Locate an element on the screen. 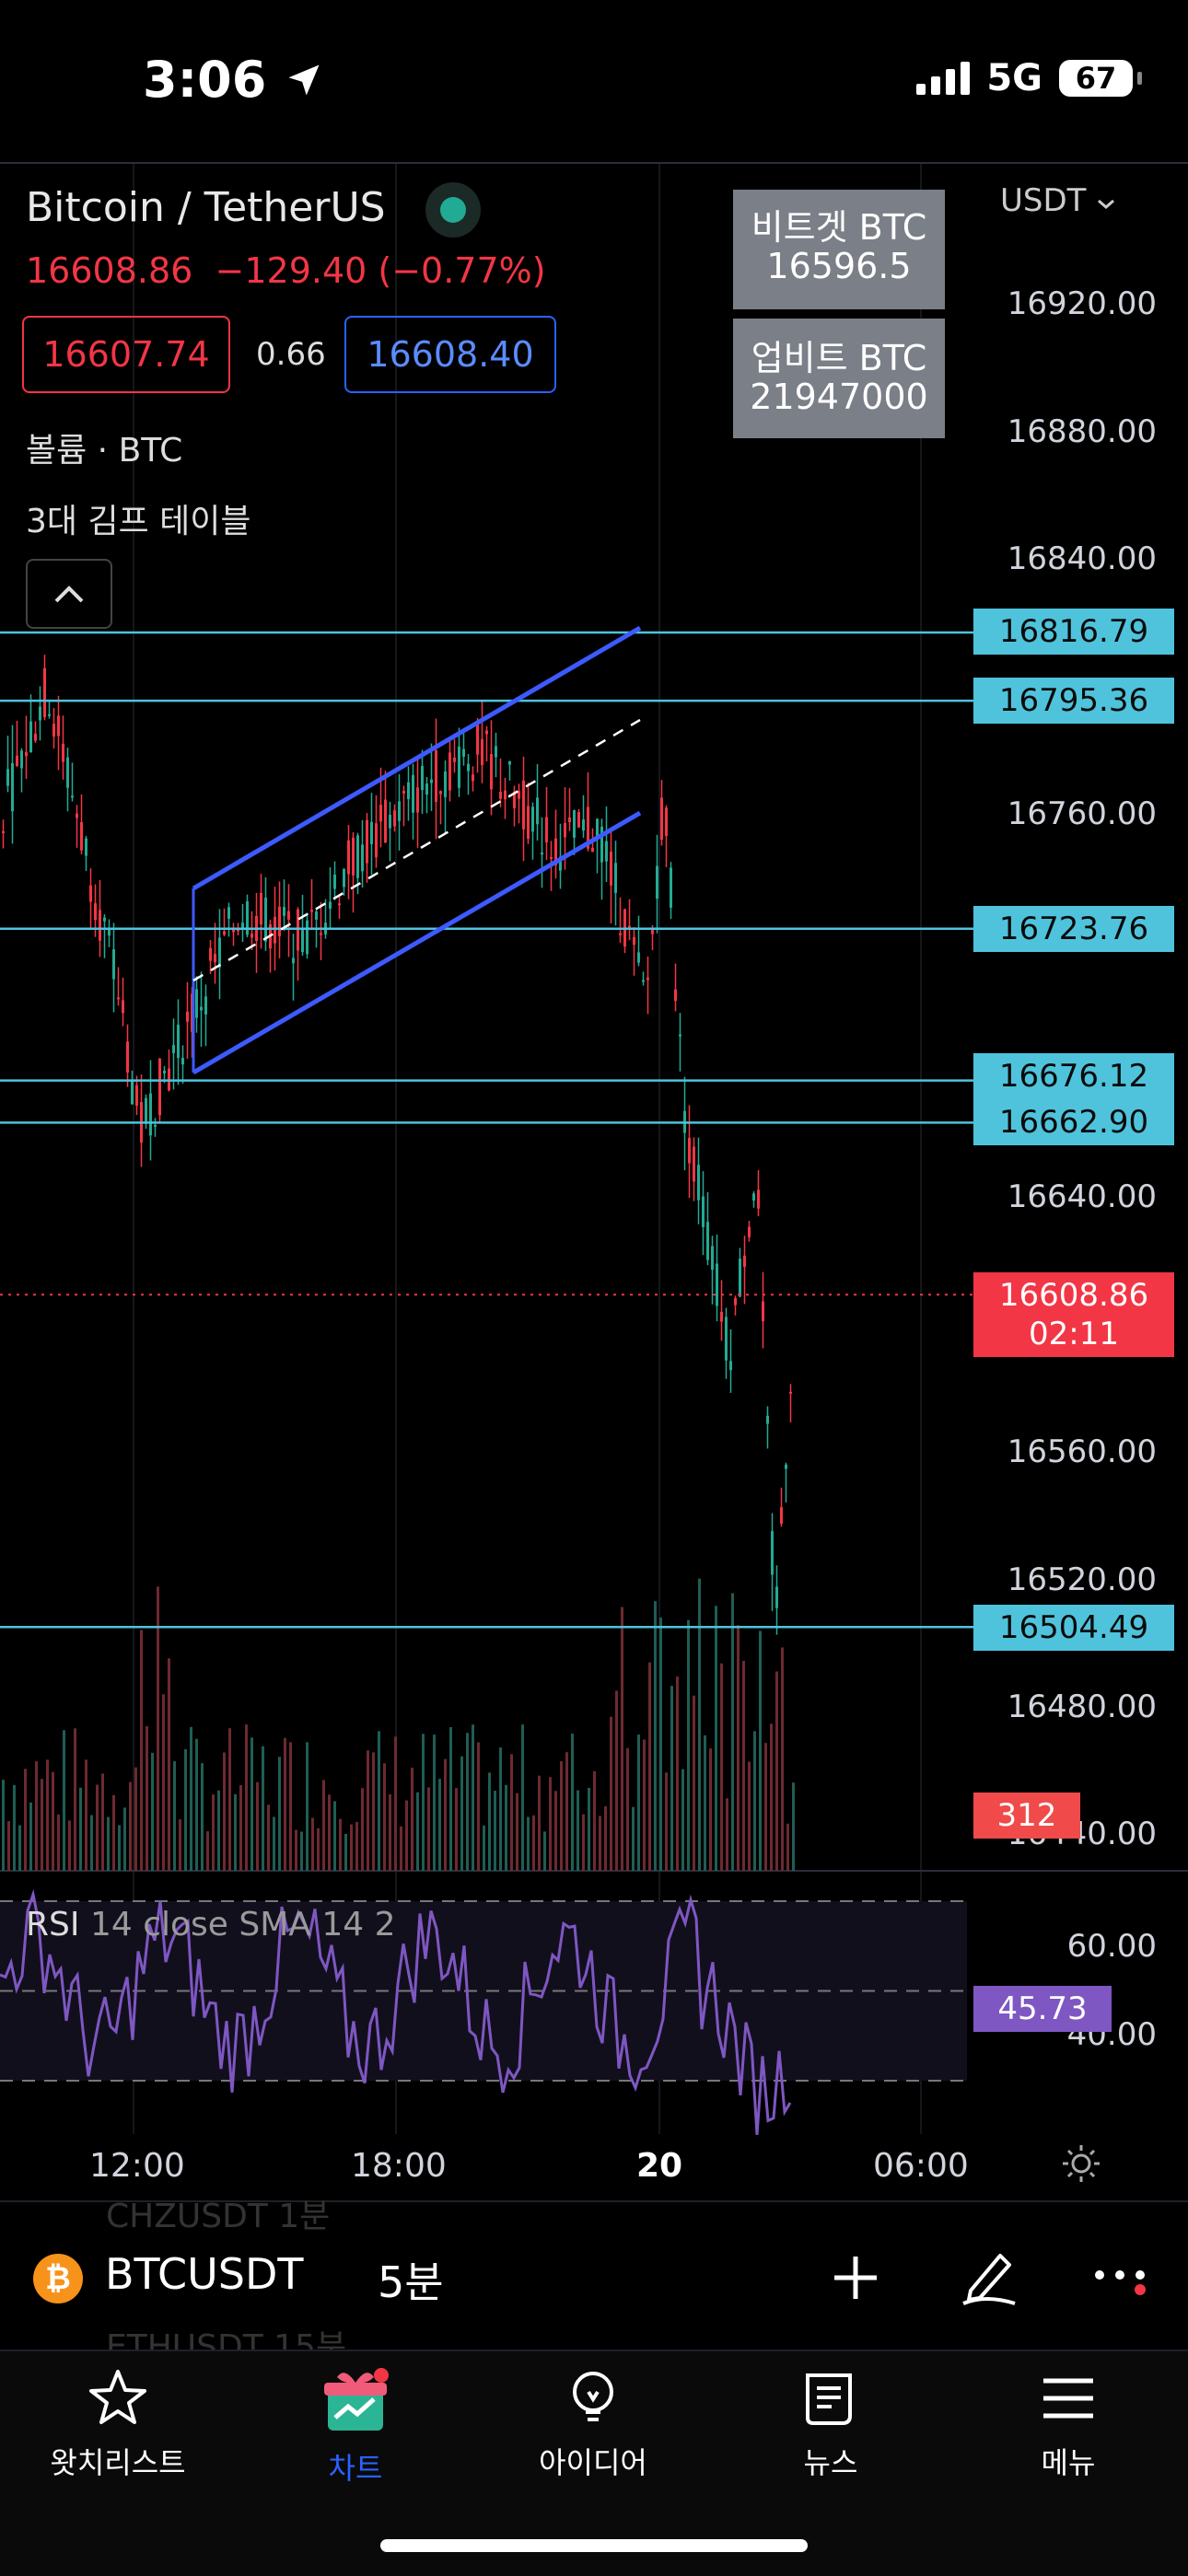  buy-button: 16608.40 is located at coordinates (450, 354).